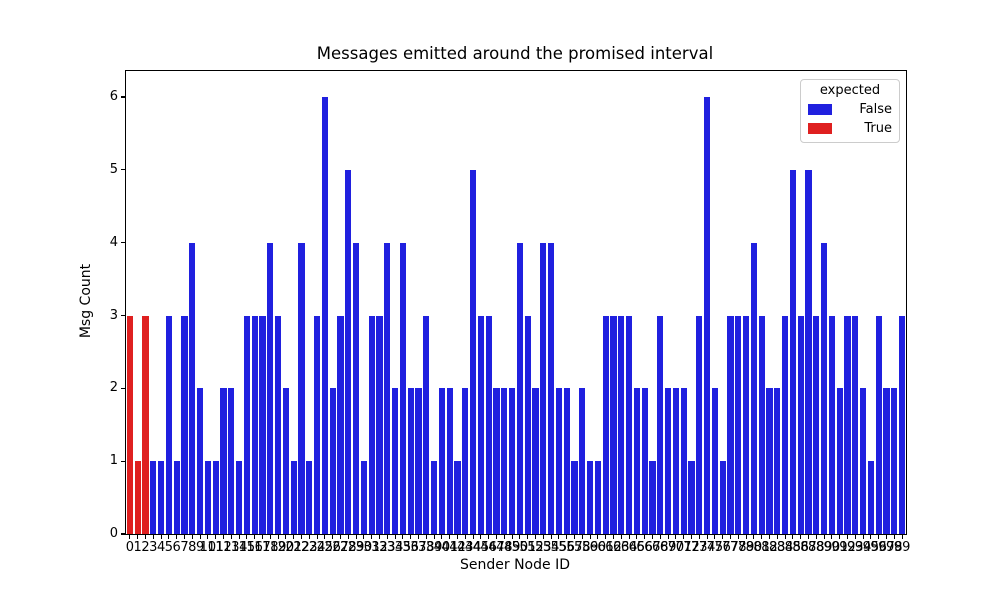 This screenshot has width=1000, height=600. I want to click on x-tick-label: 64, so click(629, 547).